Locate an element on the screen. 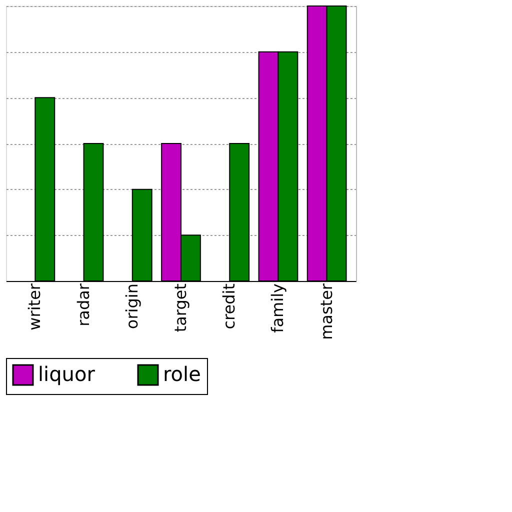  x-tick-label: family is located at coordinates (278, 308).